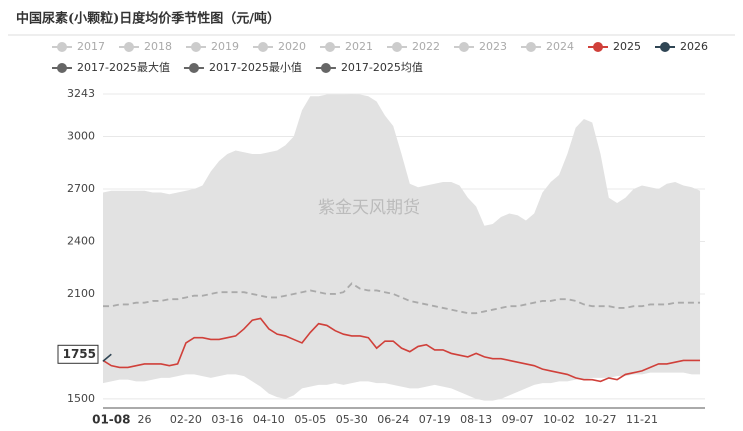  I want to click on watermark: 紫金天风期货, so click(369, 208).